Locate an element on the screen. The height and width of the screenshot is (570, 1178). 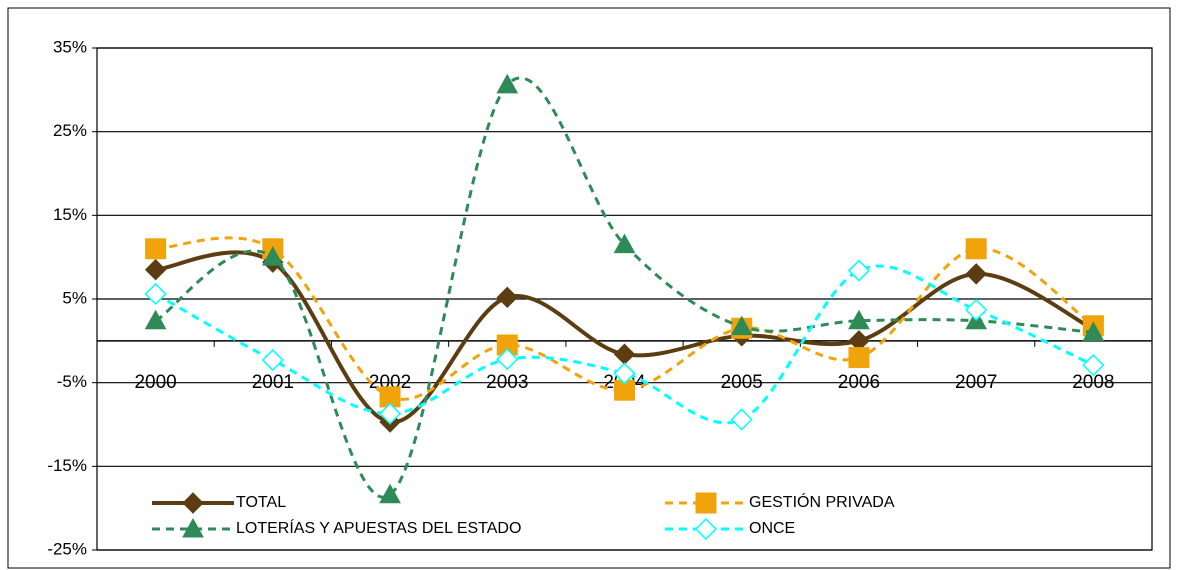
legend-entry: GESTIÓN PRIVADA is located at coordinates (780, 503).